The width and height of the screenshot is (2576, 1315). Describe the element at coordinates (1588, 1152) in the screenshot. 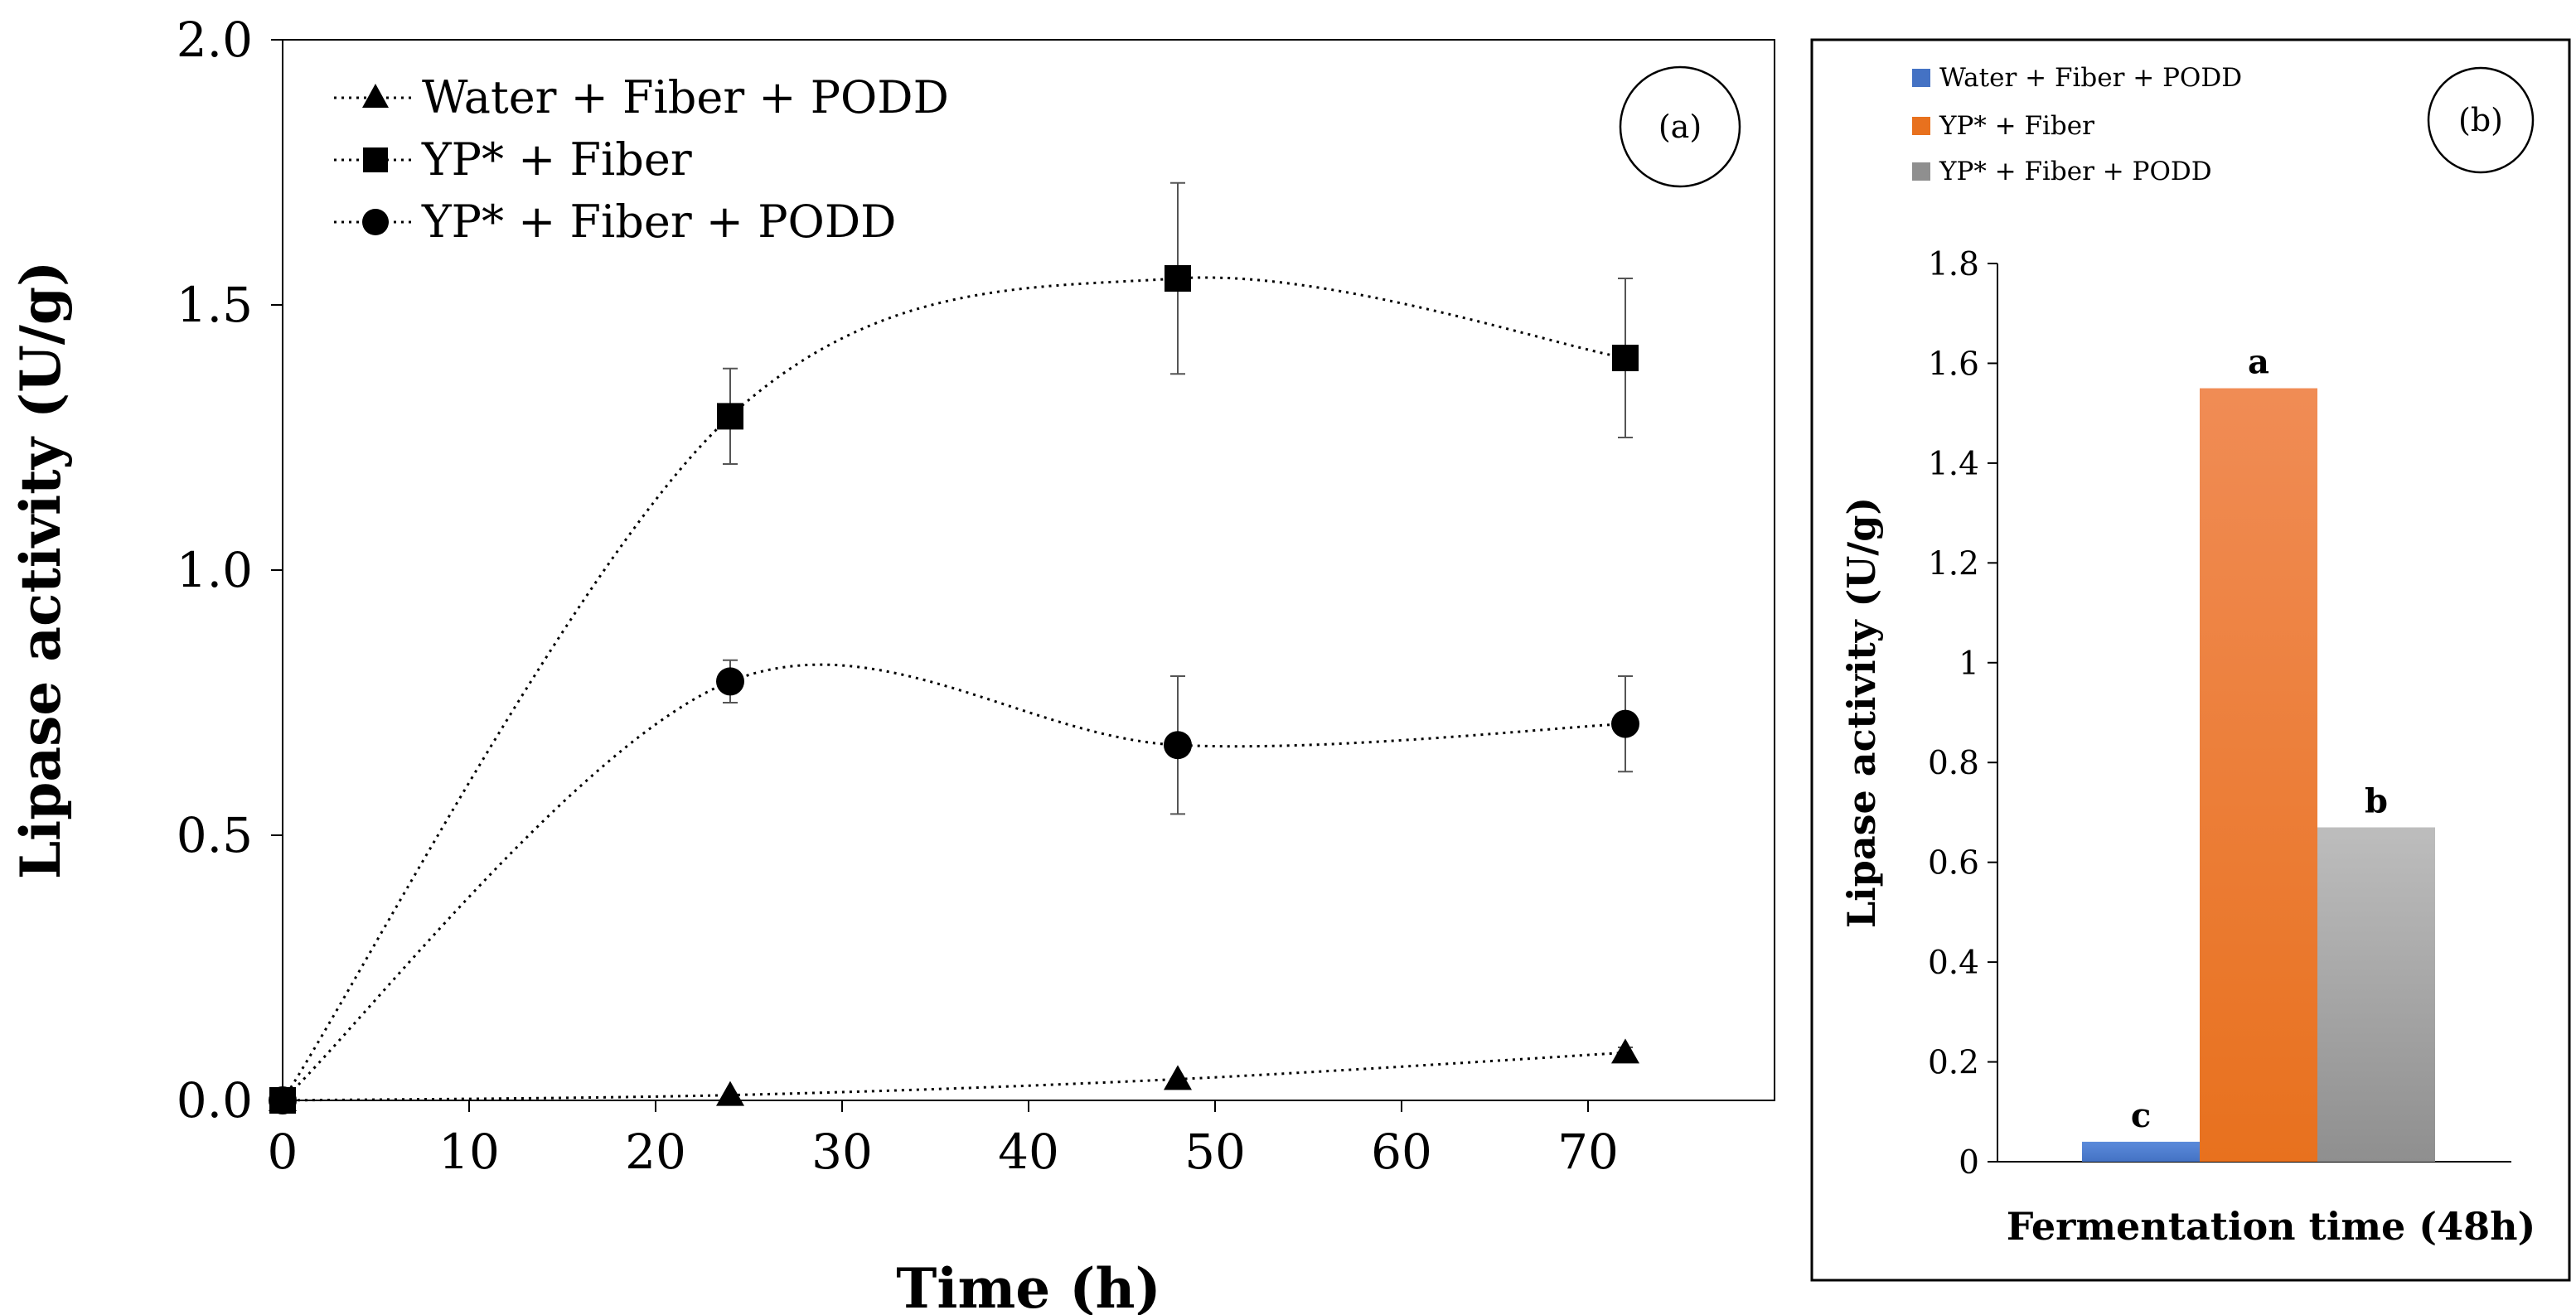

I see `x-tick-label: 70` at that location.